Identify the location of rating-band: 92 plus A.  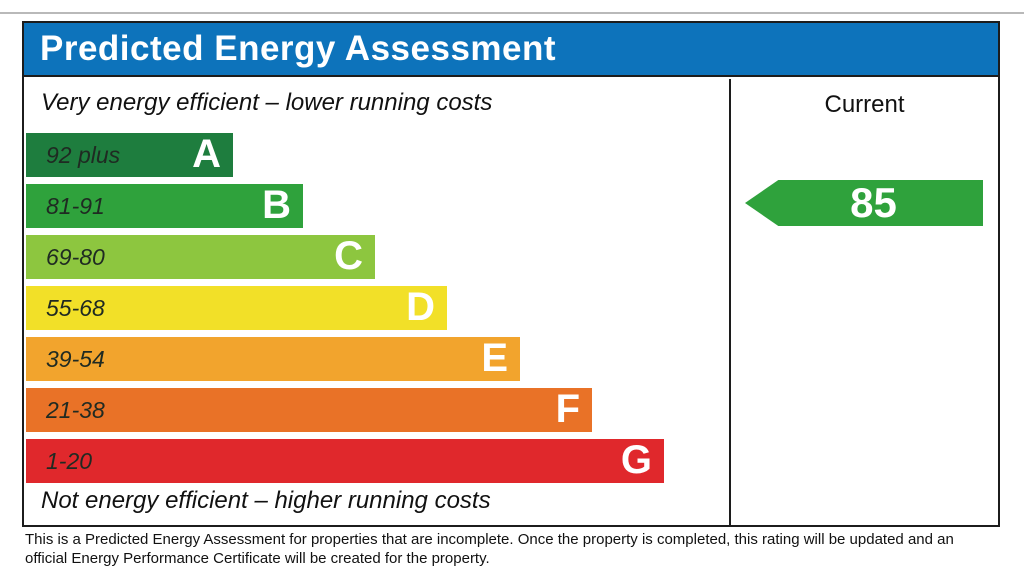
(129, 155).